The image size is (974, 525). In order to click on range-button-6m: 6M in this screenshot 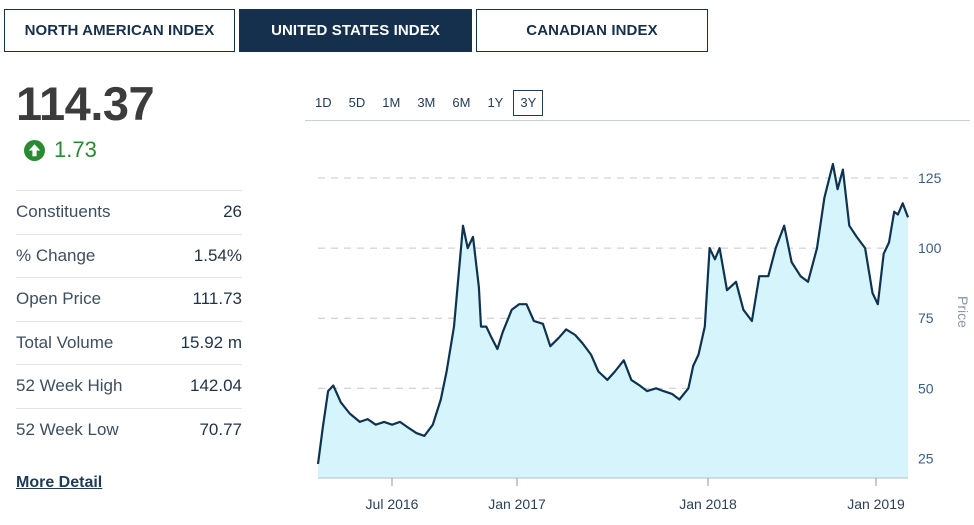, I will do `click(461, 102)`.